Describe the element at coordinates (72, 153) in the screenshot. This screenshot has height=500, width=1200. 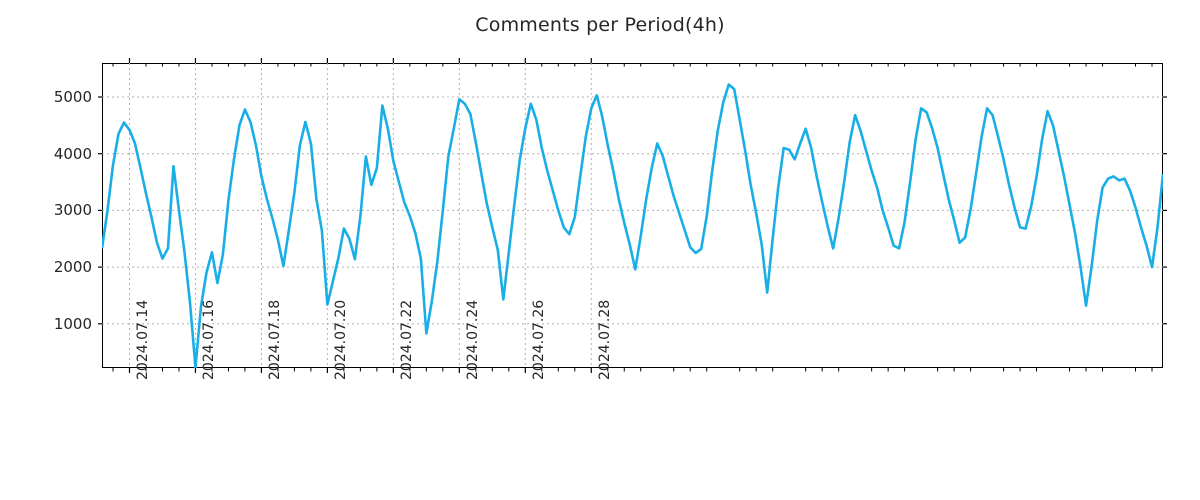
I see `y-axis-tick-label: 4000` at that location.